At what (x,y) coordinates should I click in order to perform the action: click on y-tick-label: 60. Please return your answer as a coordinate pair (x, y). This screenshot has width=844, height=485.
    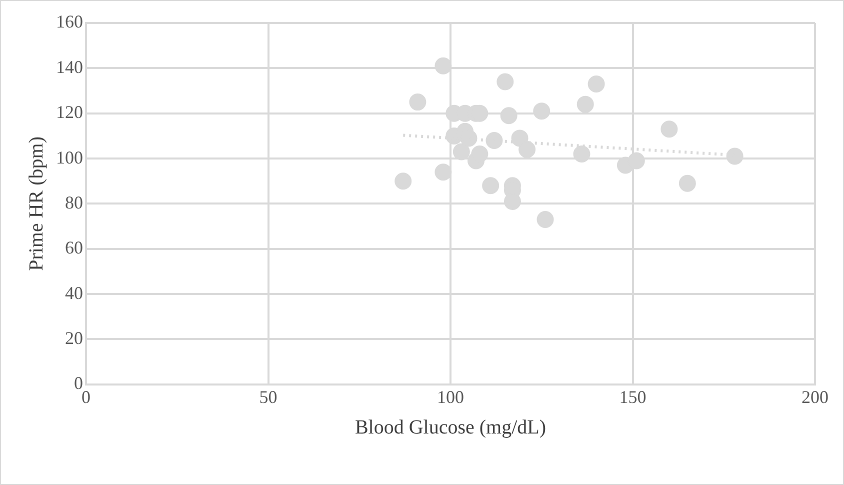
    Looking at the image, I should click on (74, 248).